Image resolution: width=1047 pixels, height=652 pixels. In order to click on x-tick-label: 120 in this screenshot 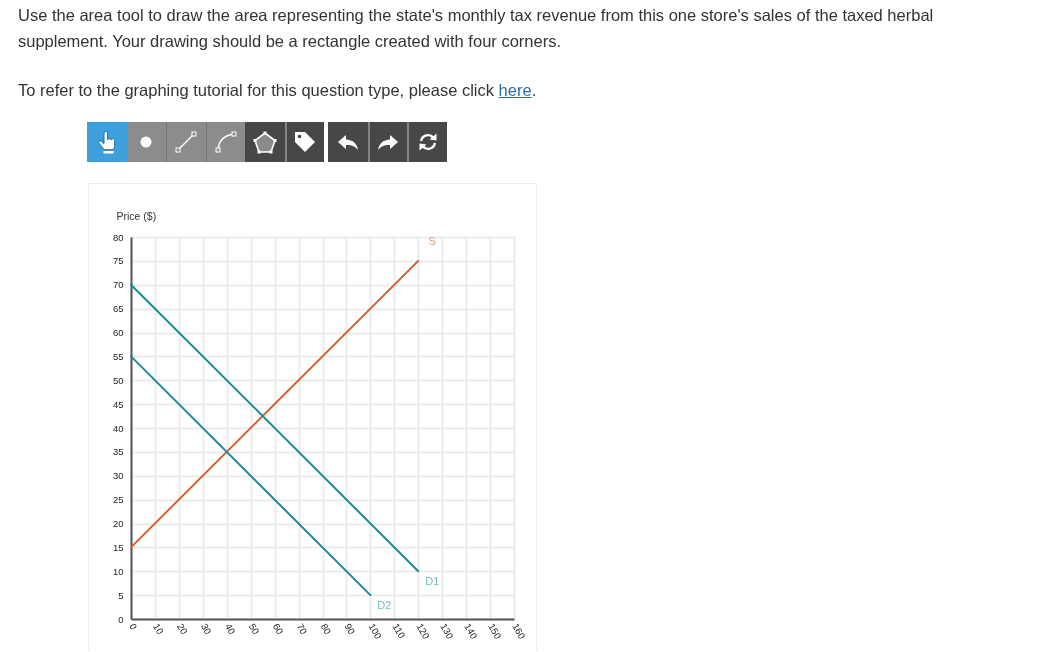, I will do `click(423, 631)`.